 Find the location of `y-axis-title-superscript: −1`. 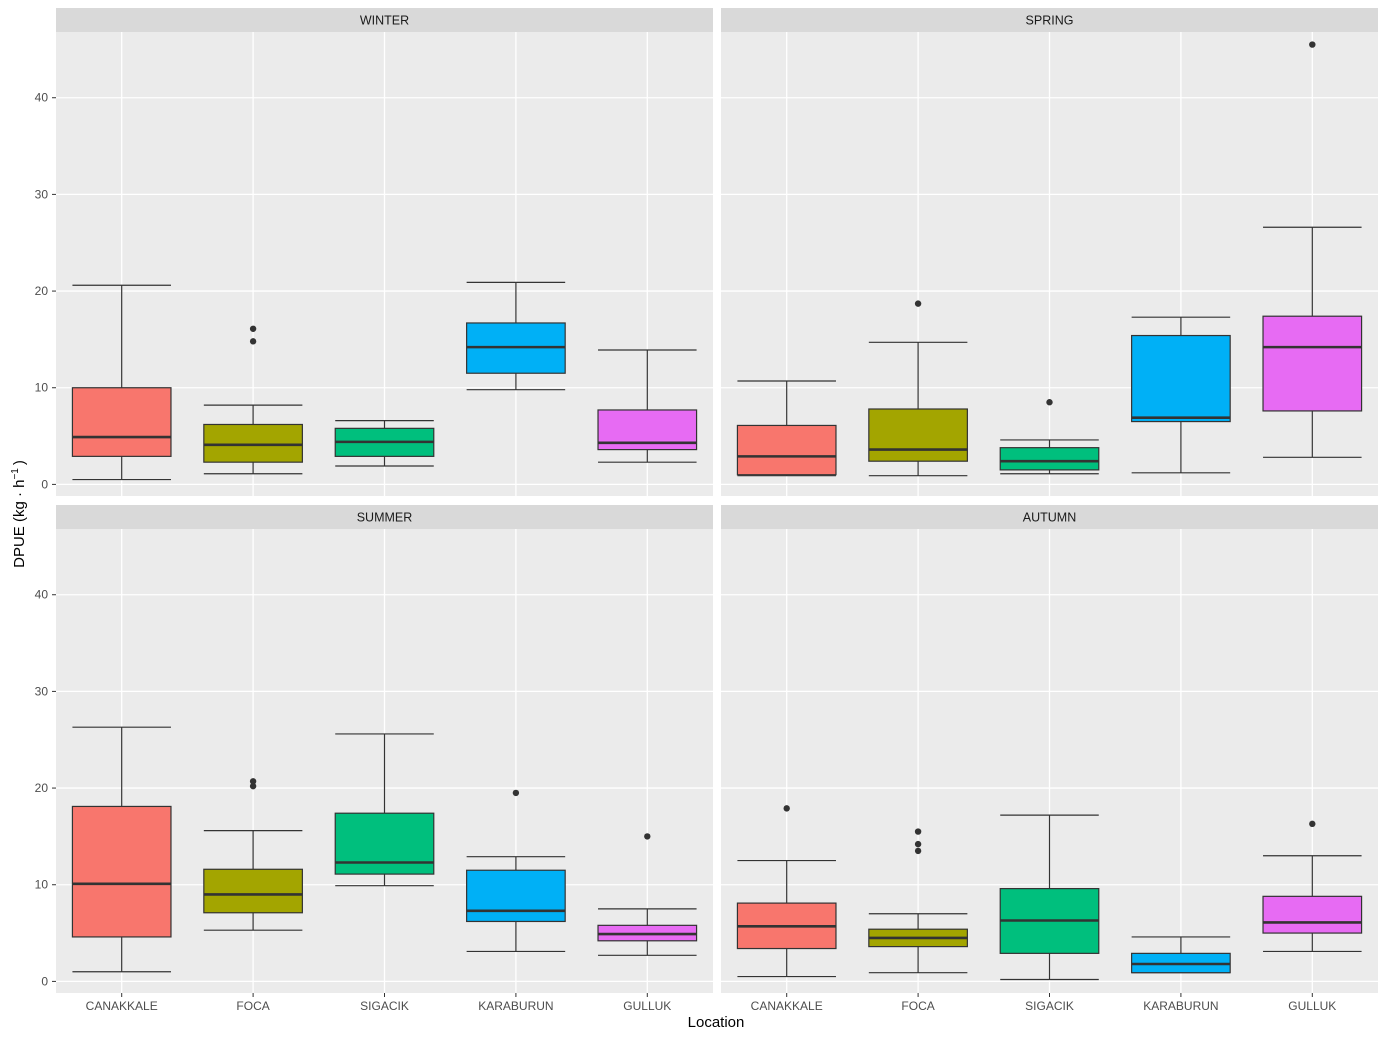

y-axis-title-superscript: −1 is located at coordinates (15, 474).